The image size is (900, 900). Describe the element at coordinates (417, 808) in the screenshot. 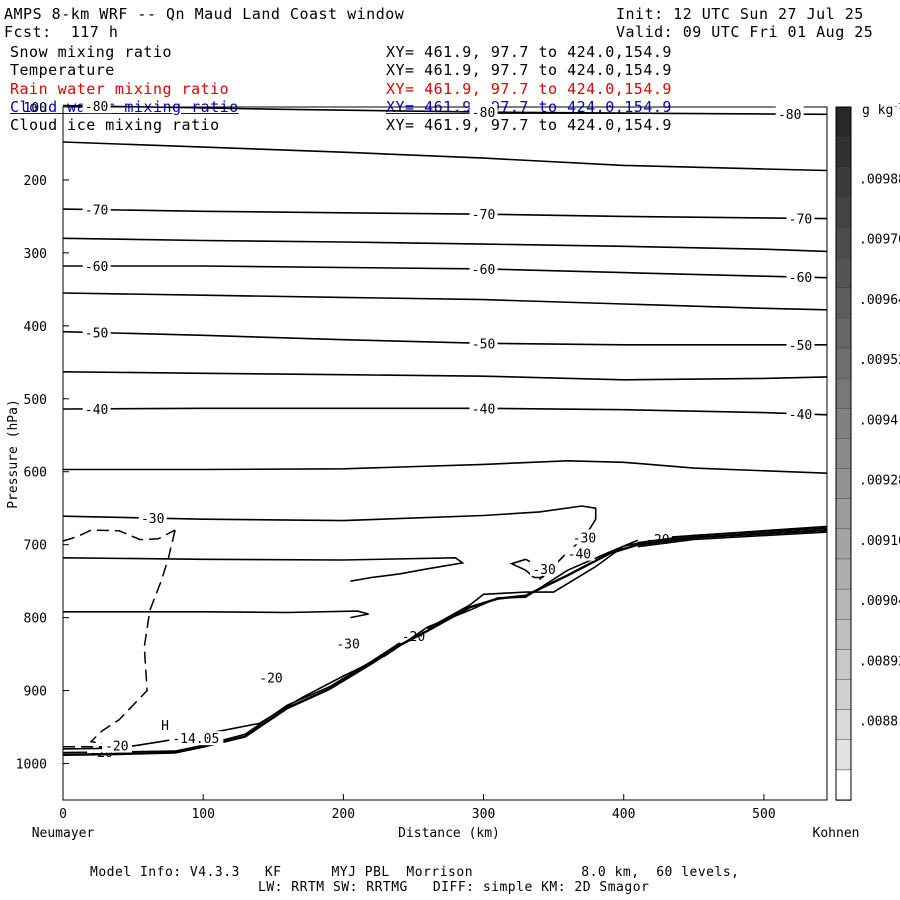

I see `x-axis: 0 100 200 300 400 500` at that location.